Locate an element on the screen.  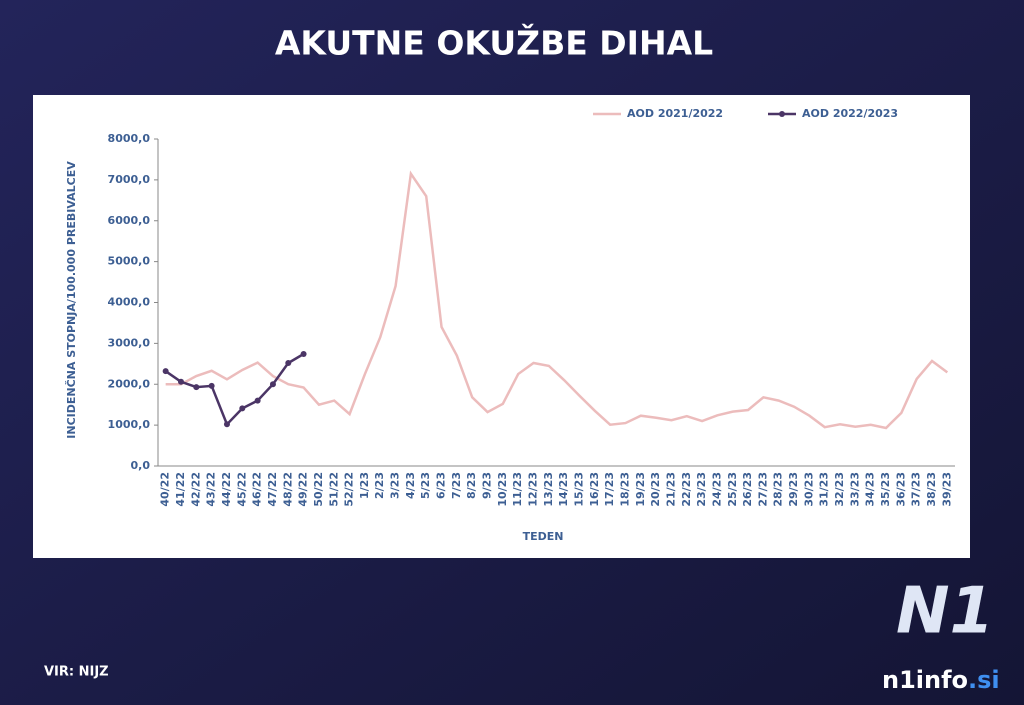
x-tick-label: 31/23 is located at coordinates (824, 489).